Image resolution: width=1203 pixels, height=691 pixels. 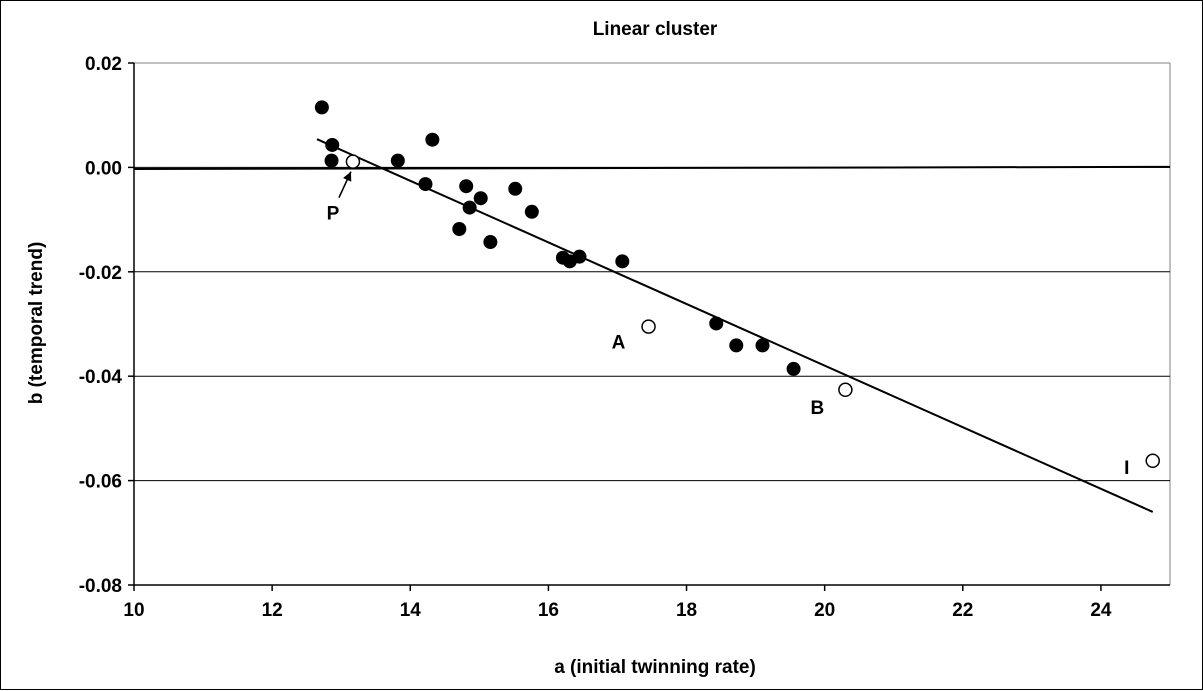 What do you see at coordinates (133, 610) in the screenshot?
I see `x-tick-label: 10` at bounding box center [133, 610].